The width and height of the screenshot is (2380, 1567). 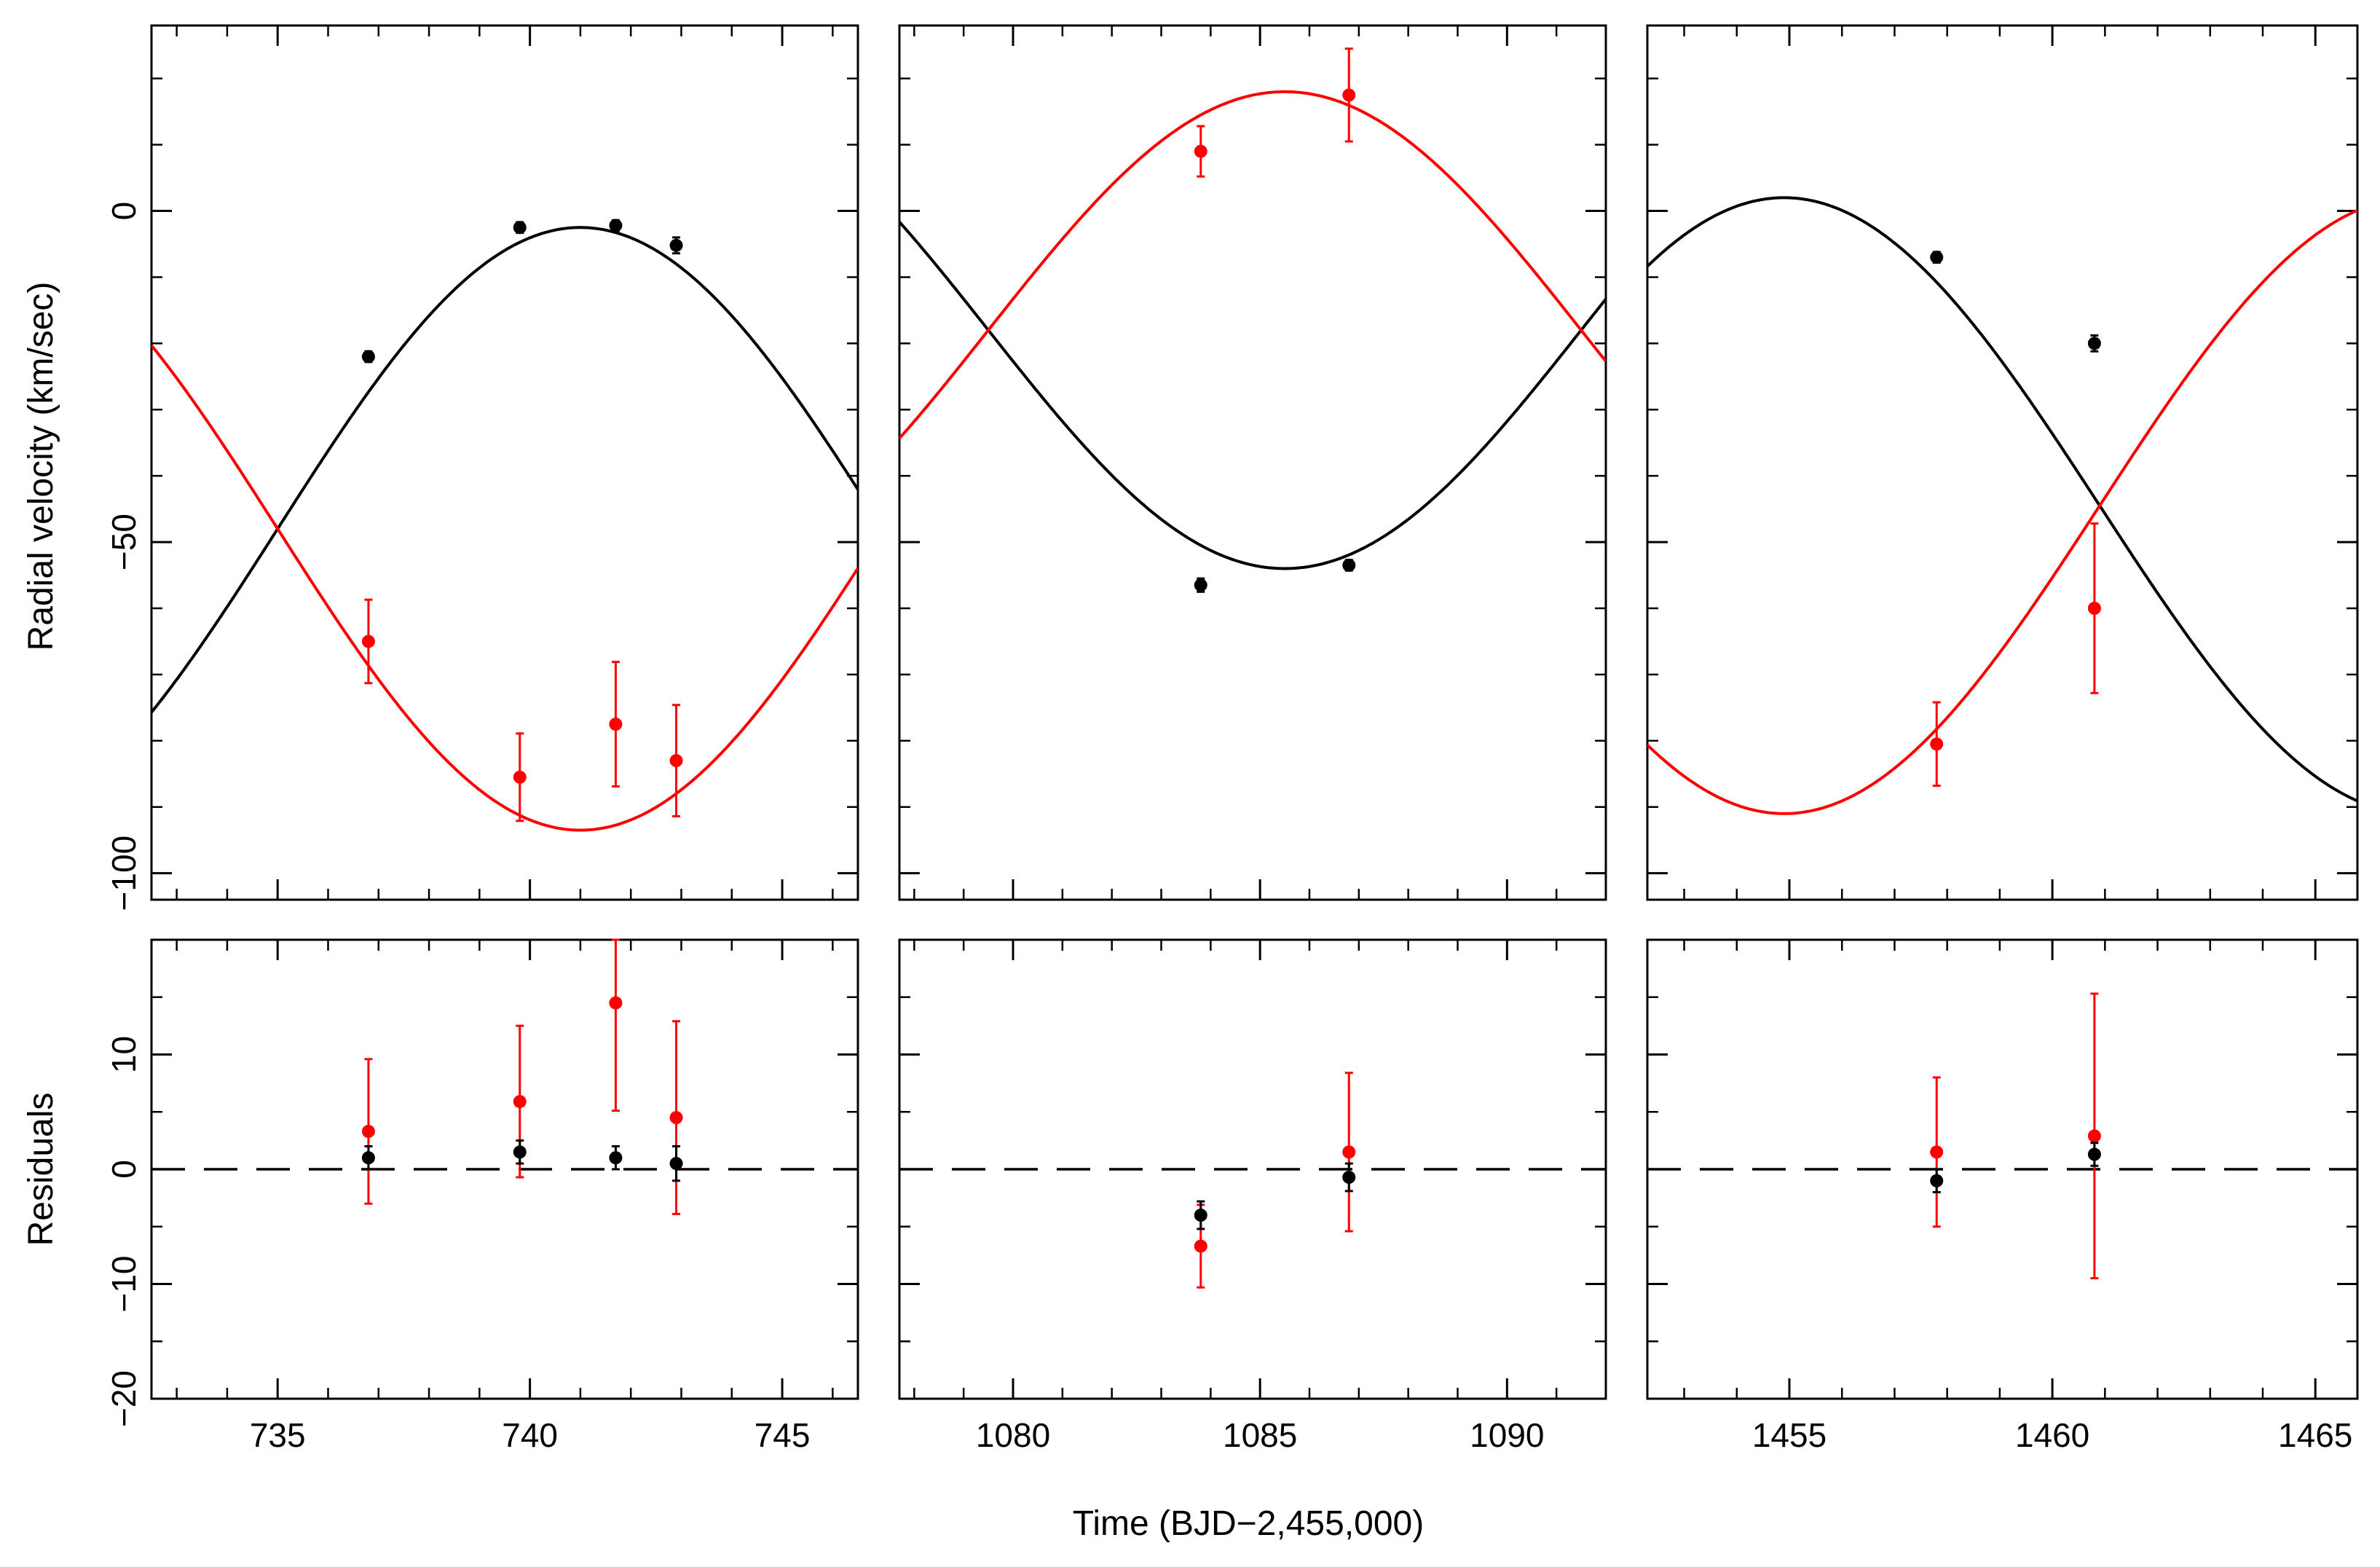 I want to click on rv-axis-title: Radial velocity (km/sec), so click(x=41, y=467).